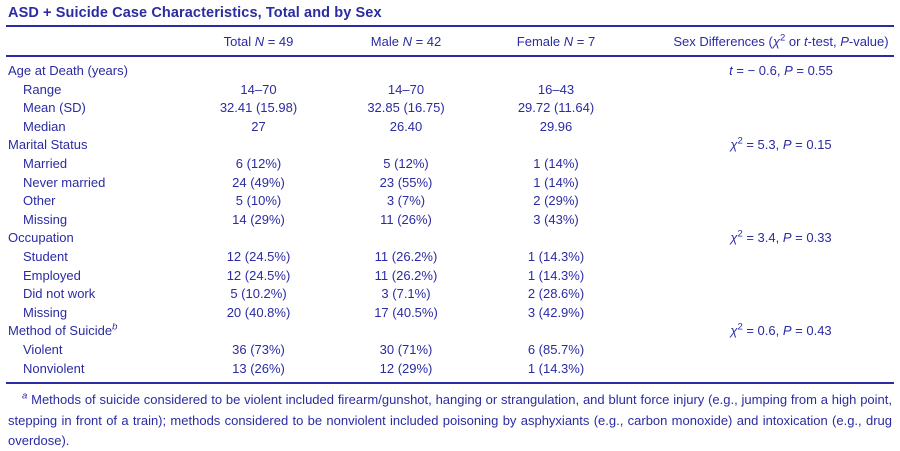  I want to click on table-row: Student 12 (24.5%) 11 (26.2%) 1 (14.3%), so click(450, 257).